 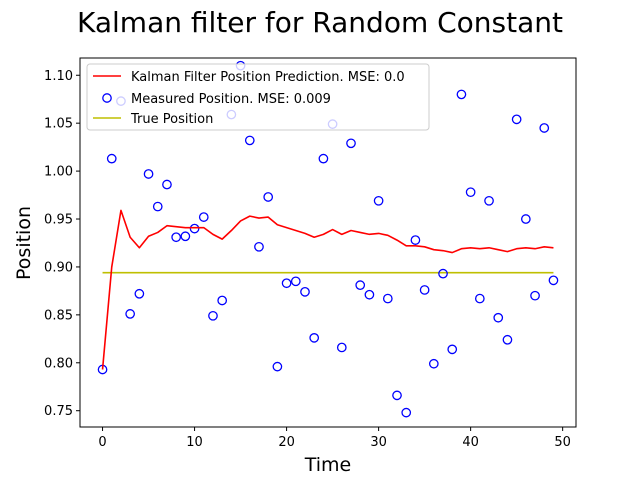 What do you see at coordinates (328, 465) in the screenshot?
I see `x-axis-label: Time` at bounding box center [328, 465].